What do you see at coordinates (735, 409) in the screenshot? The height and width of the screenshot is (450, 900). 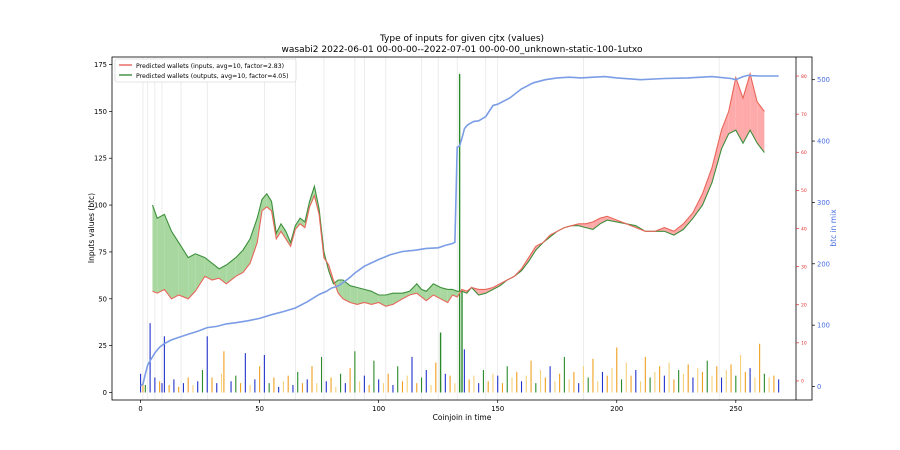 I see `x-tick-label: 250` at bounding box center [735, 409].